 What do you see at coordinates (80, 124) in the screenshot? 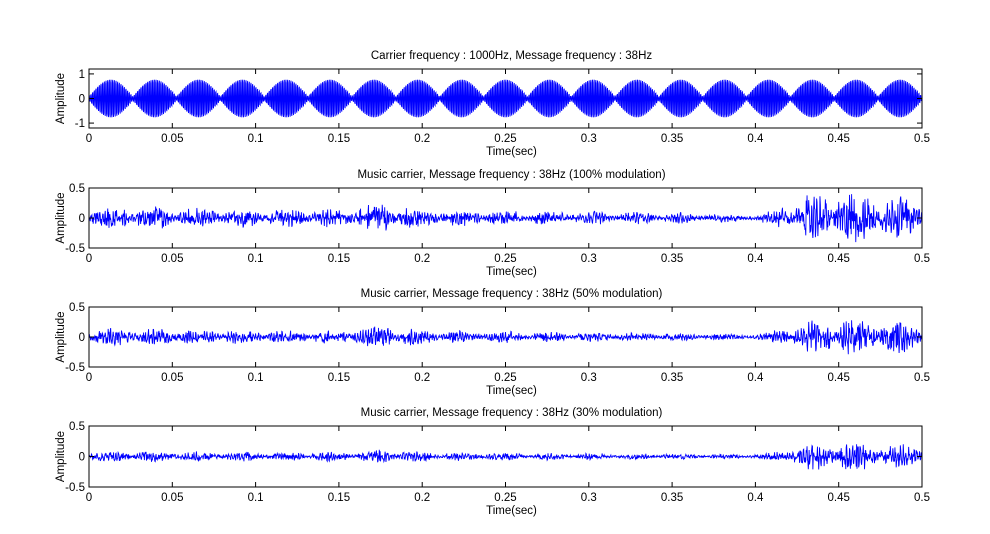
I see `y-tick-label: -1` at bounding box center [80, 124].